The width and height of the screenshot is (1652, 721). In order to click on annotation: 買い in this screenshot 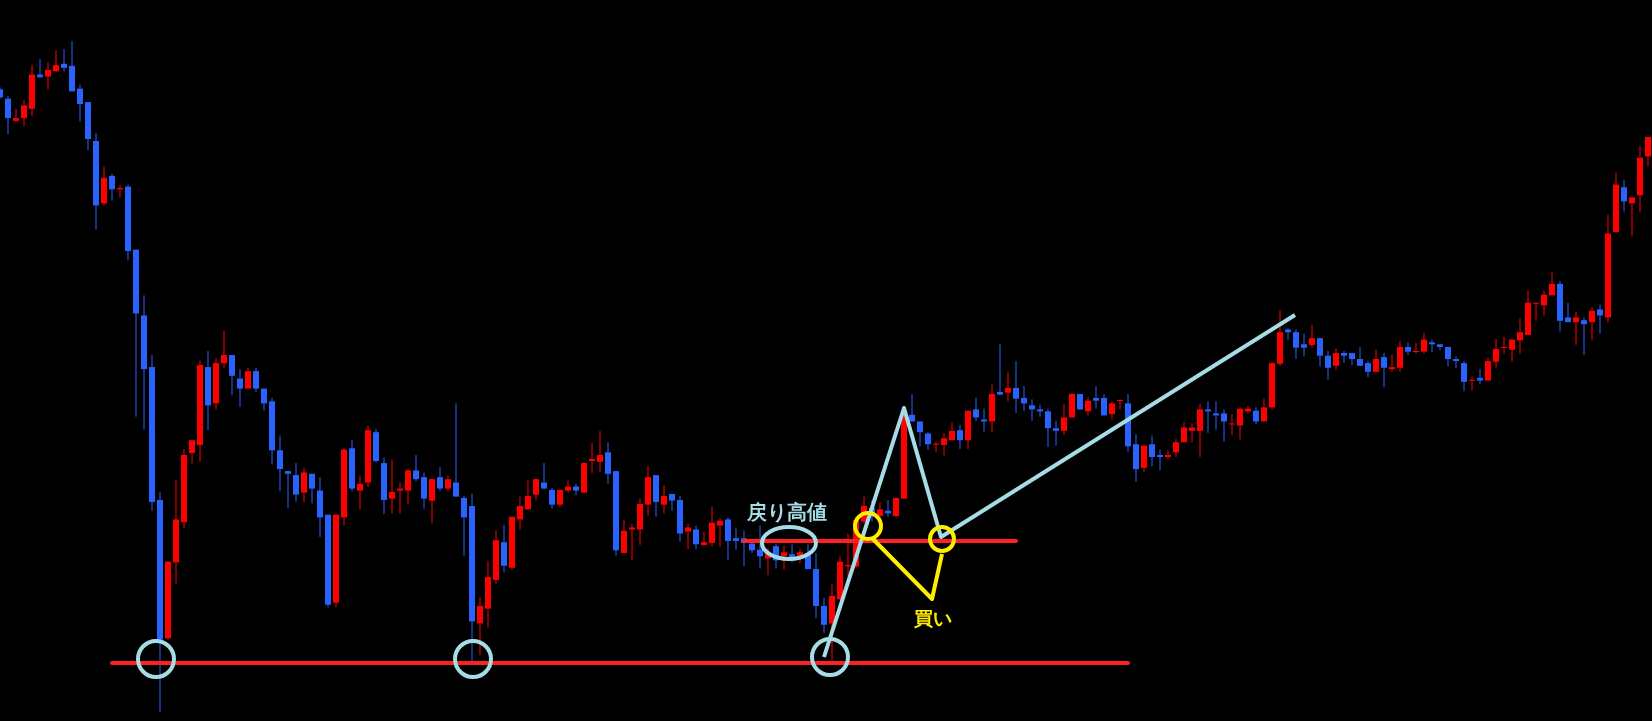, I will do `click(933, 618)`.